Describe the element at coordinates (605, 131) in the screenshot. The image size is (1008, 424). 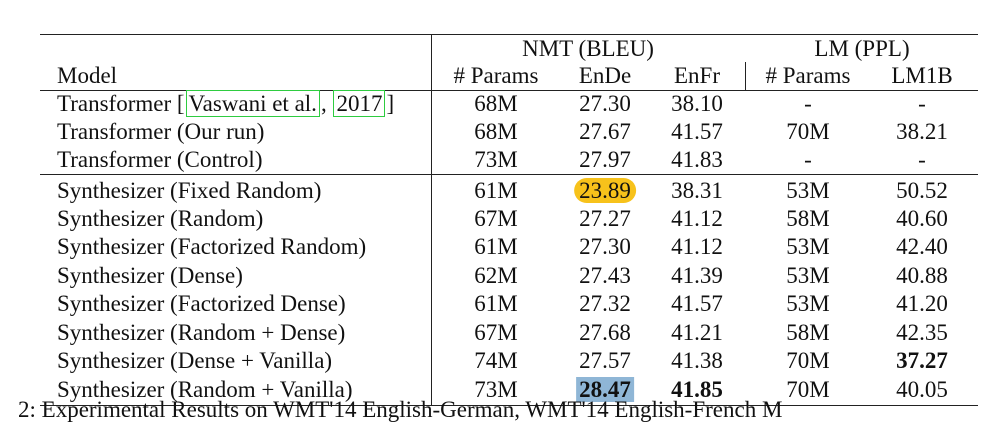
I see `table-cell-ende: 27.67` at that location.